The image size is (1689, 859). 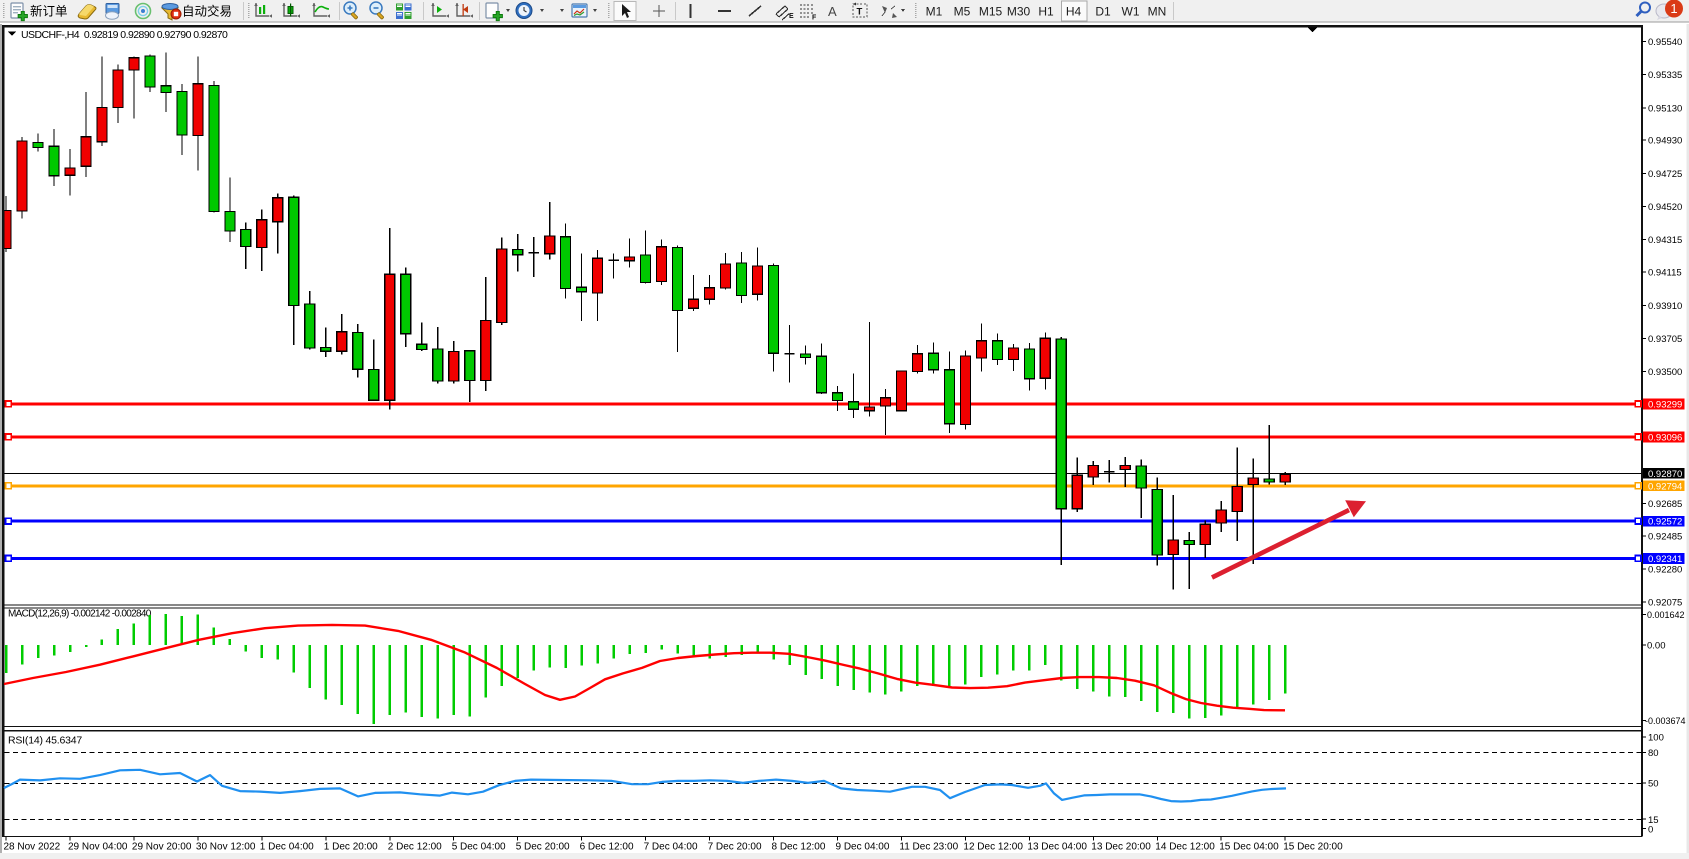 I want to click on svg-text: 0.92685, so click(x=1665, y=504).